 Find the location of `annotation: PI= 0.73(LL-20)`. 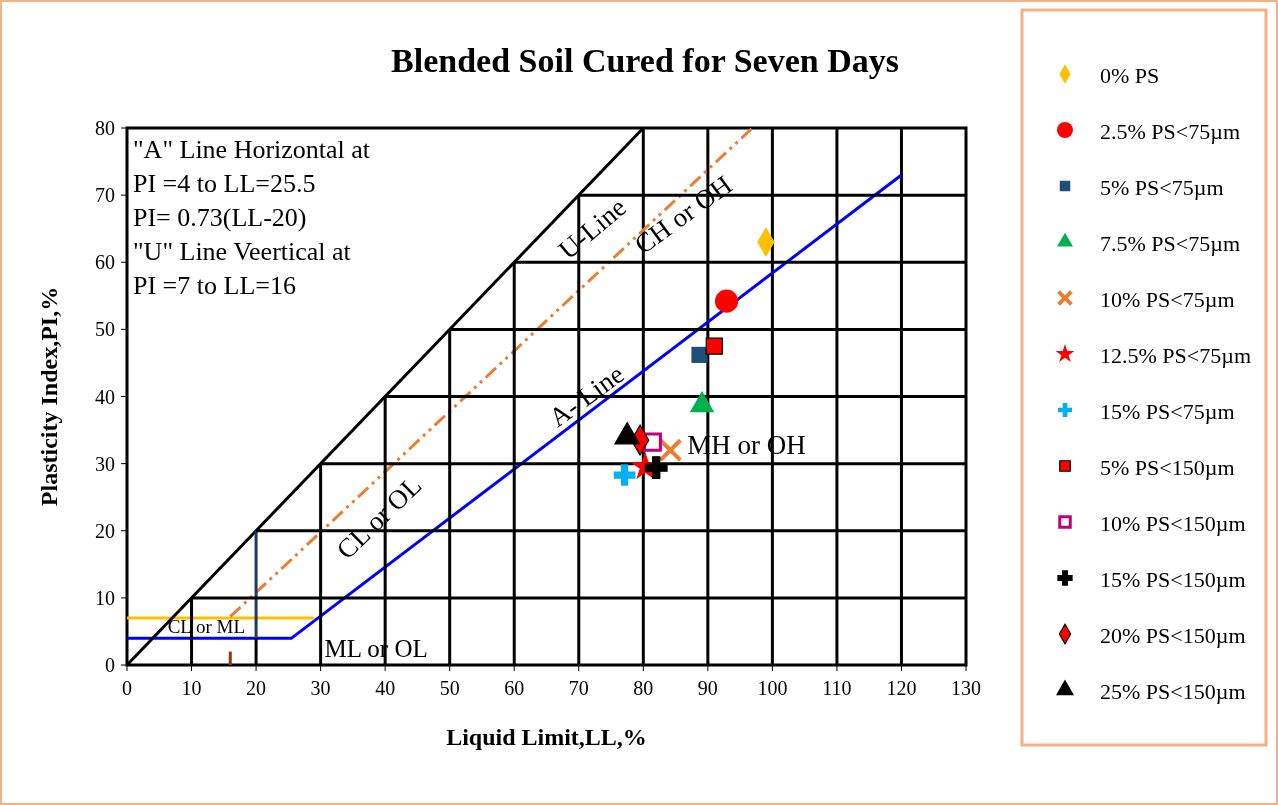

annotation: PI= 0.73(LL-20) is located at coordinates (220, 217).